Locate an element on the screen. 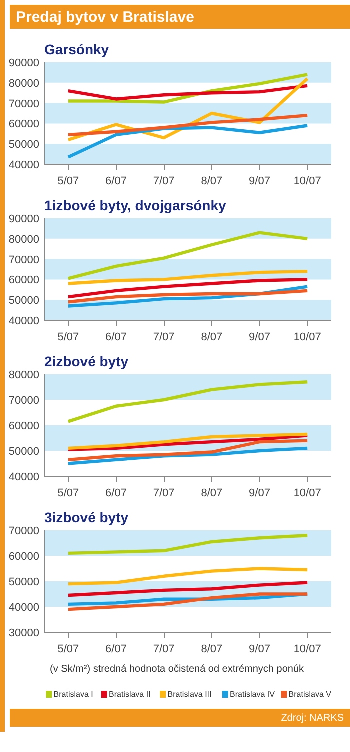 The width and height of the screenshot is (350, 752). legend-label: Bratislava I is located at coordinates (74, 694).